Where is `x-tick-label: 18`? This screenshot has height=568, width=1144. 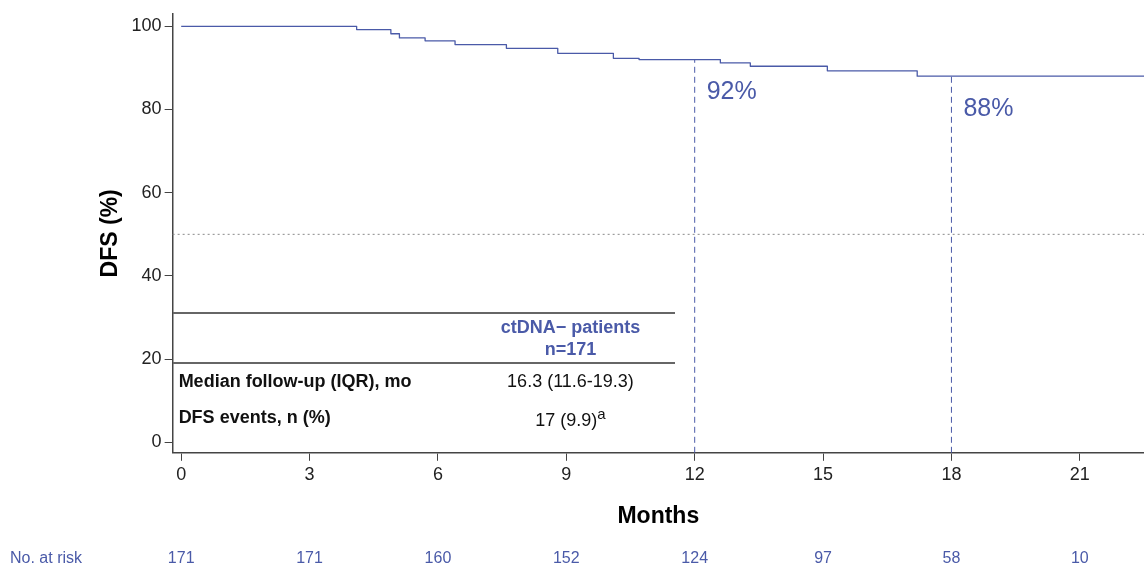
x-tick-label: 18 is located at coordinates (951, 473).